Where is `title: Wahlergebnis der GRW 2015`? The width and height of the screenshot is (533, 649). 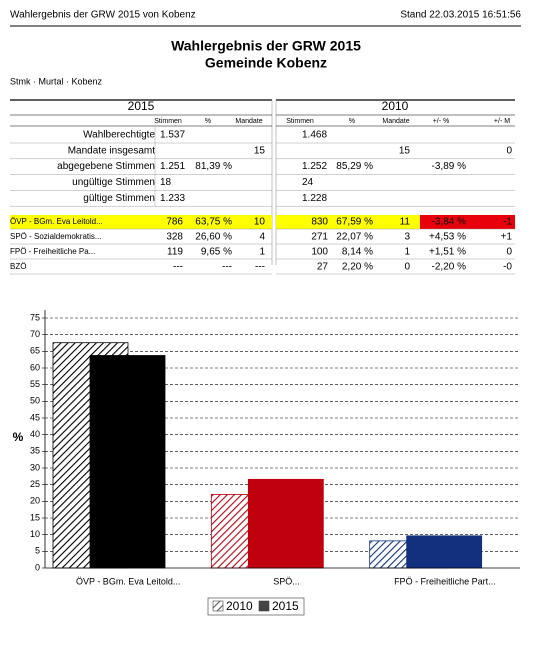
title: Wahlergebnis der GRW 2015 is located at coordinates (266, 46).